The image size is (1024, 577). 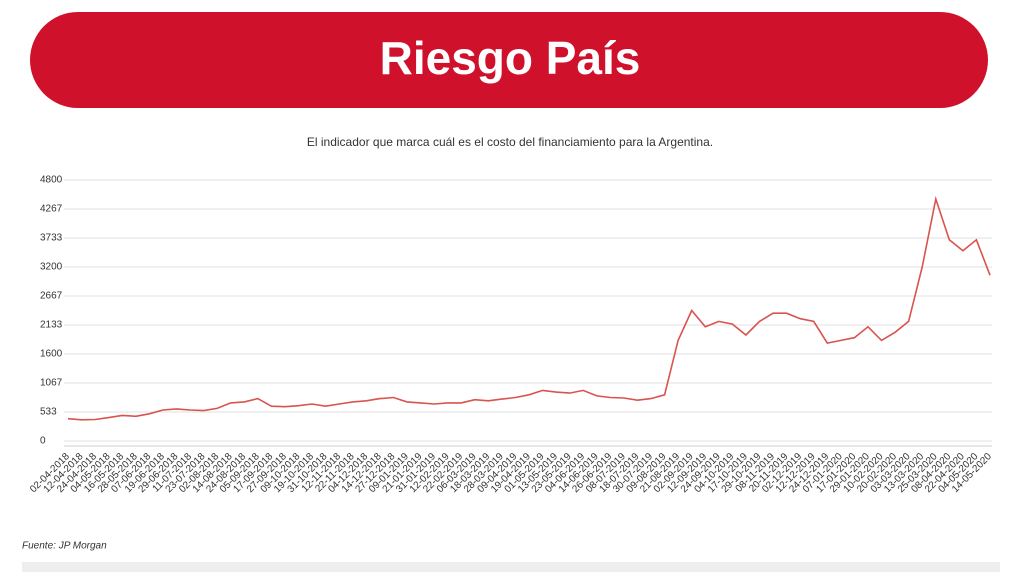 I want to click on footer-bar, so click(x=511, y=567).